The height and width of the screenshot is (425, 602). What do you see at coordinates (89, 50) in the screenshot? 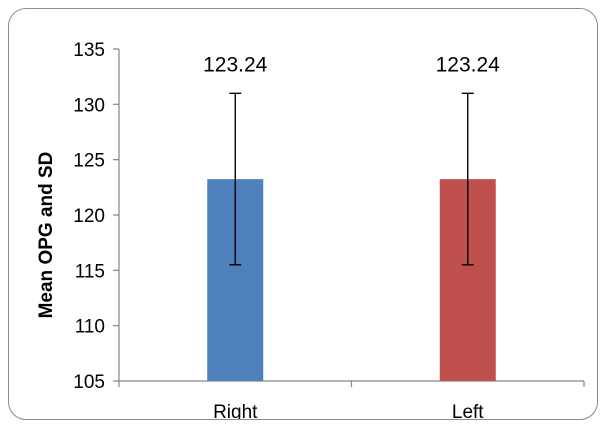
I see `y-tick-label: 135` at bounding box center [89, 50].